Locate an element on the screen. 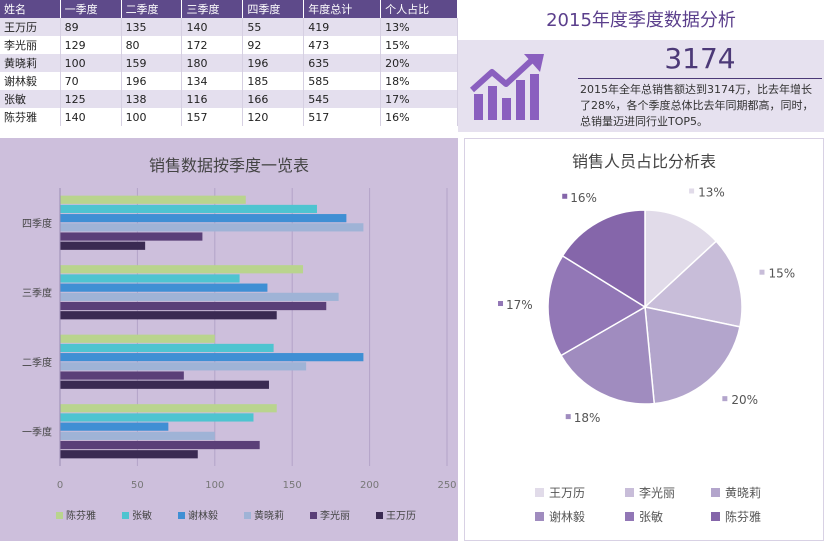  table-cell: 134 is located at coordinates (212, 81).